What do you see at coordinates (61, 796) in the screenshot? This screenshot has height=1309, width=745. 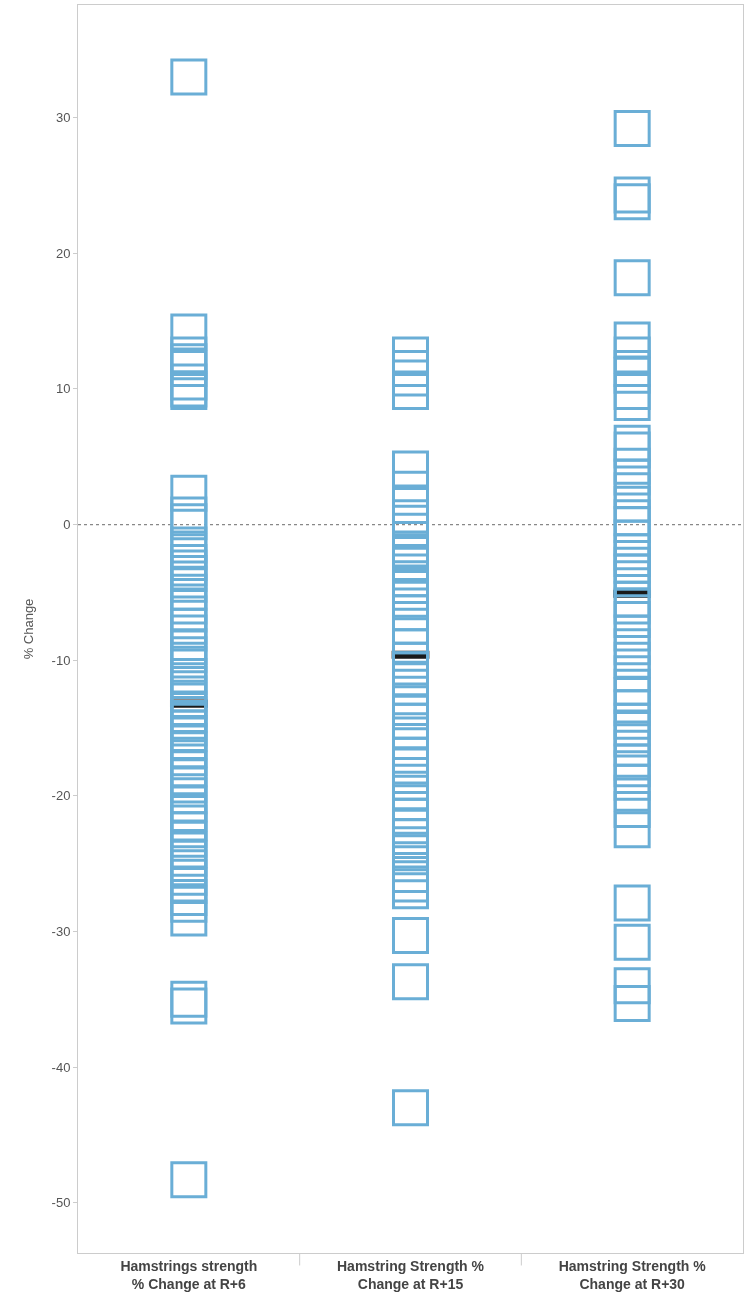 I see `y-tick-label: -20` at bounding box center [61, 796].